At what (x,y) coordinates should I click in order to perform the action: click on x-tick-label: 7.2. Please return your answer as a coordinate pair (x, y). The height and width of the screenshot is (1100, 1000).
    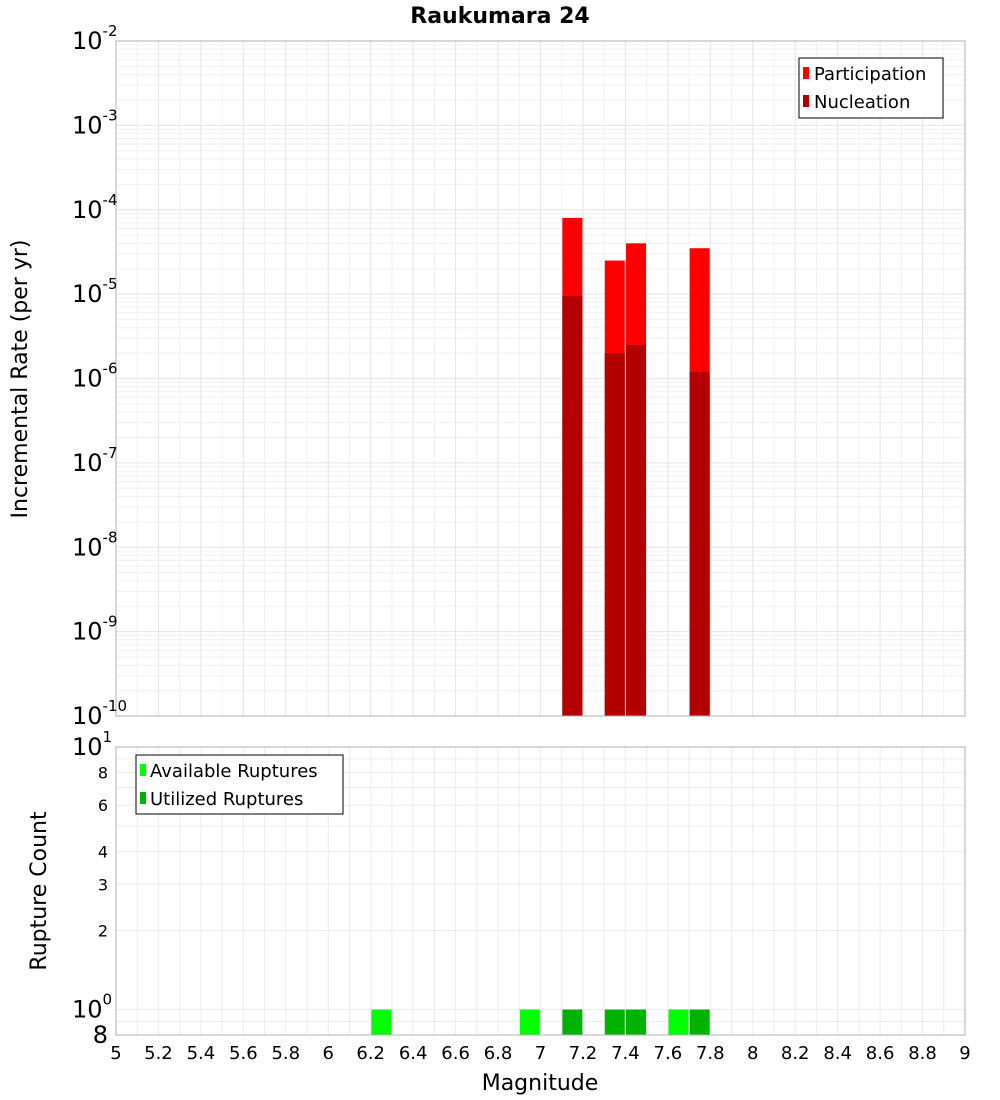
    Looking at the image, I should click on (583, 1053).